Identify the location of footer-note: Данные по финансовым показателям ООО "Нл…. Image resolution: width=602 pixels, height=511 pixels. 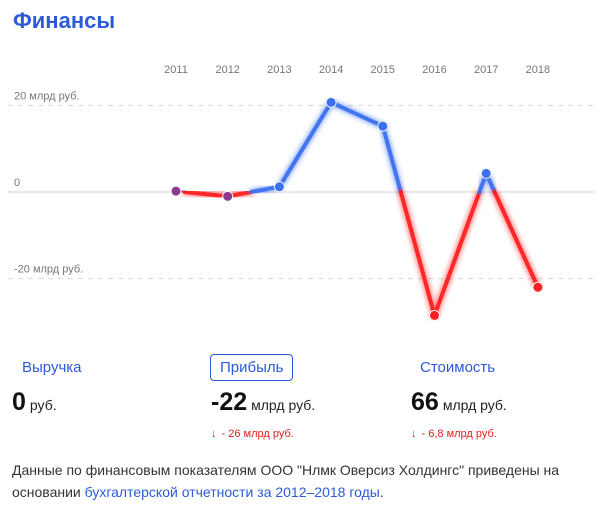
(304, 481).